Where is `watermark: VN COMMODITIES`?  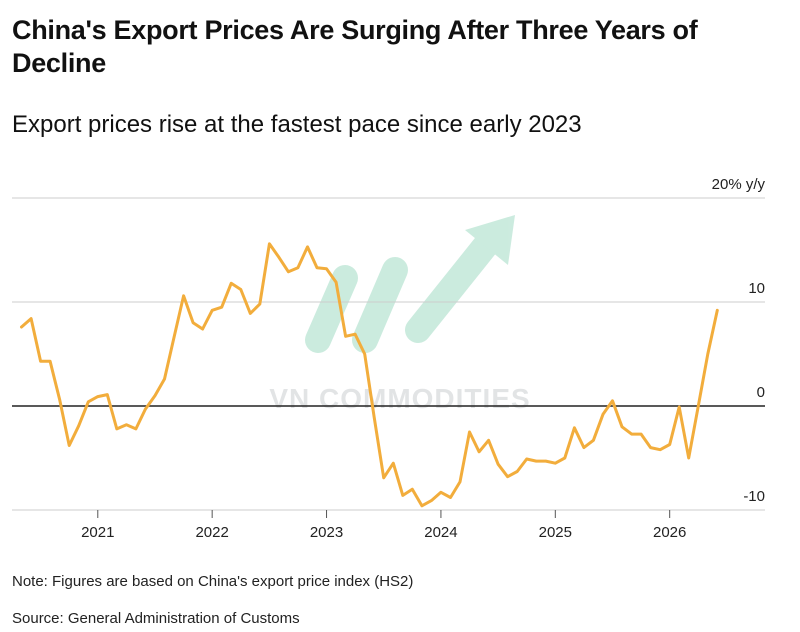
watermark: VN COMMODITIES is located at coordinates (399, 314).